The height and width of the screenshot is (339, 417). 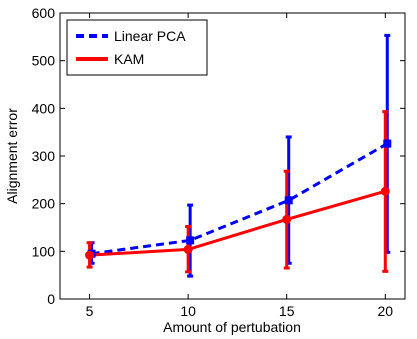 I want to click on legend-box, so click(x=137, y=47).